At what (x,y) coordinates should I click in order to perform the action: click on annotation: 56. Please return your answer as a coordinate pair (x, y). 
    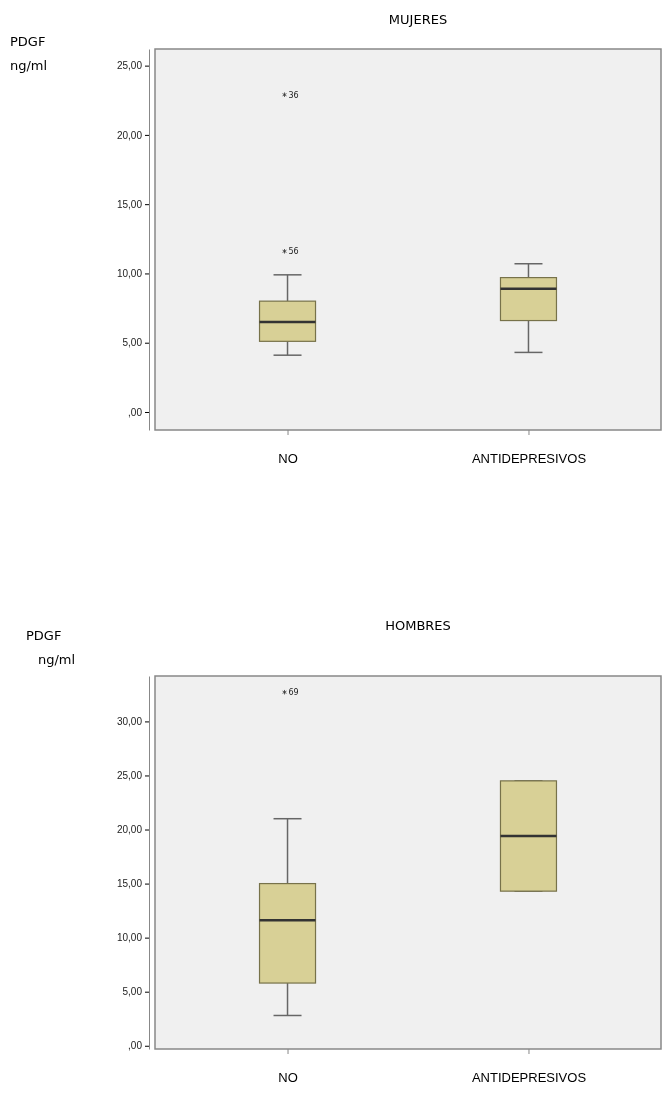
    Looking at the image, I should click on (293, 252).